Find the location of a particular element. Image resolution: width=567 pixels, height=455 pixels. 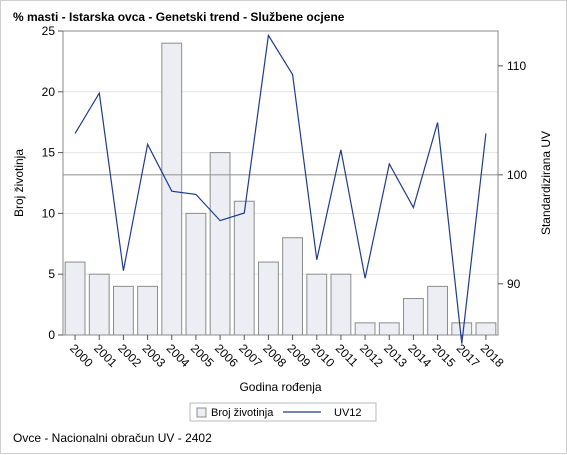

x-tick-label: 2012 is located at coordinates (371, 355).